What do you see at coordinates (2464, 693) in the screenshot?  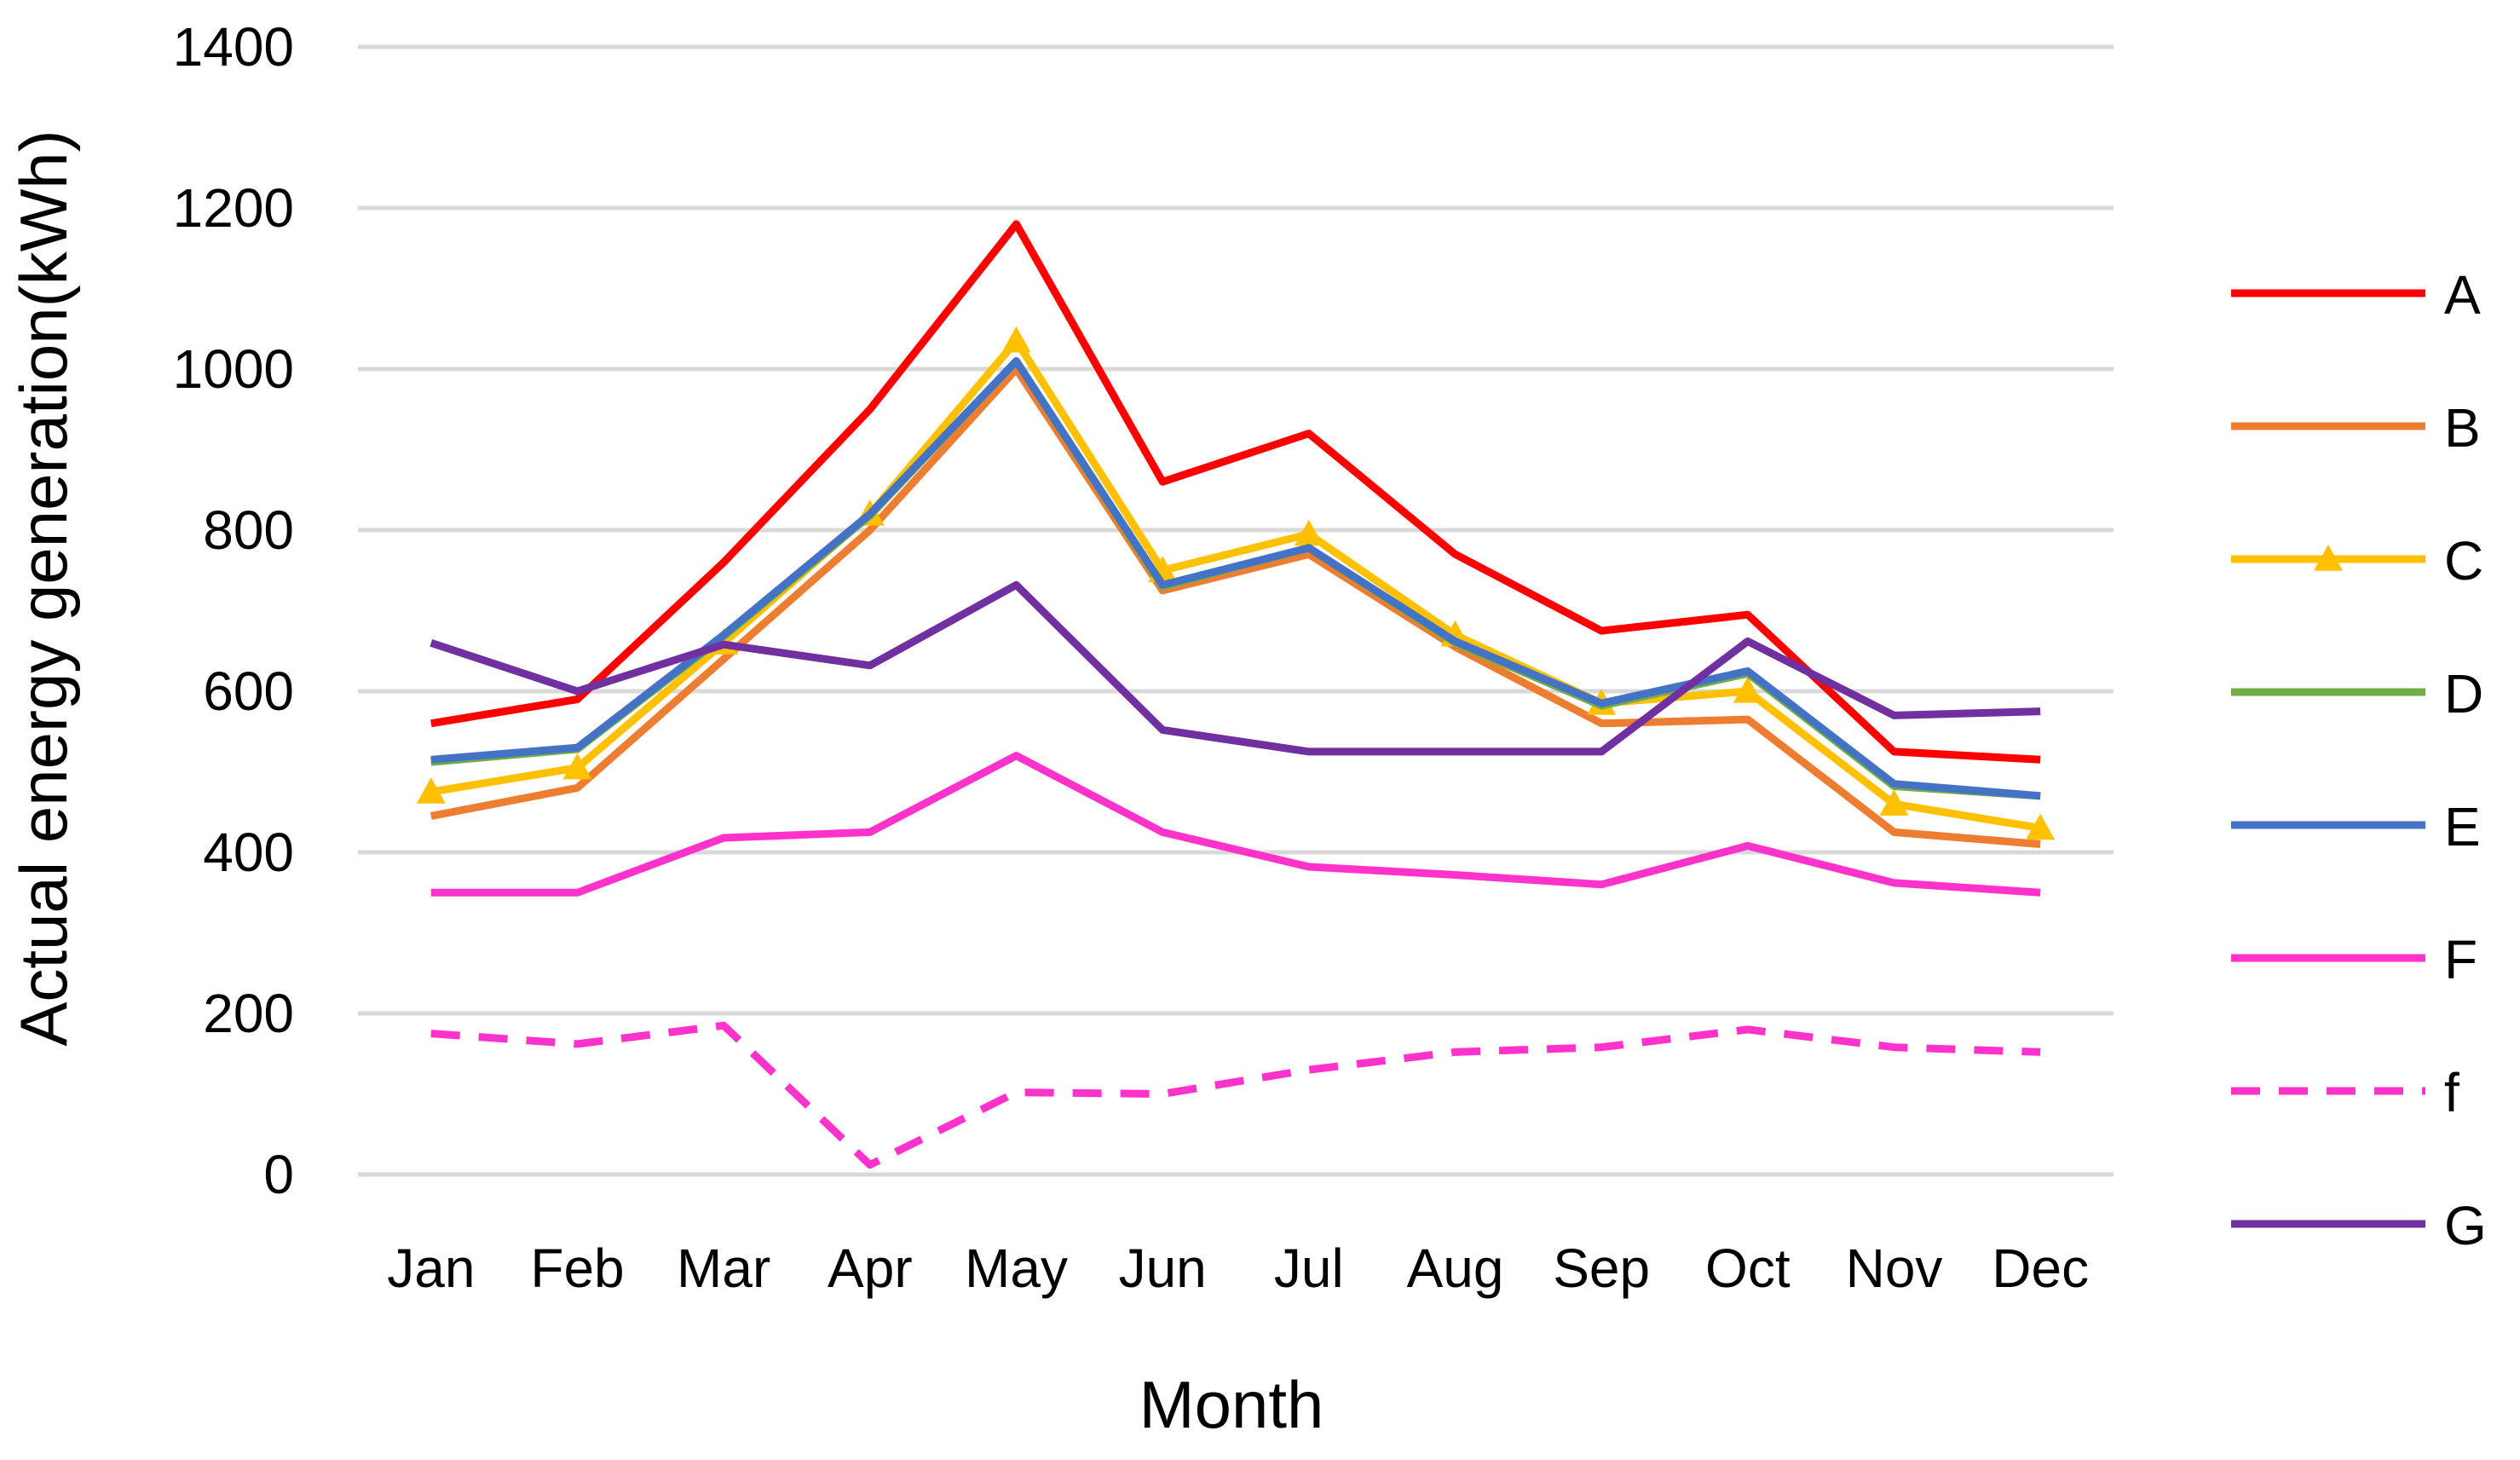 I see `legend-label-D: D` at bounding box center [2464, 693].